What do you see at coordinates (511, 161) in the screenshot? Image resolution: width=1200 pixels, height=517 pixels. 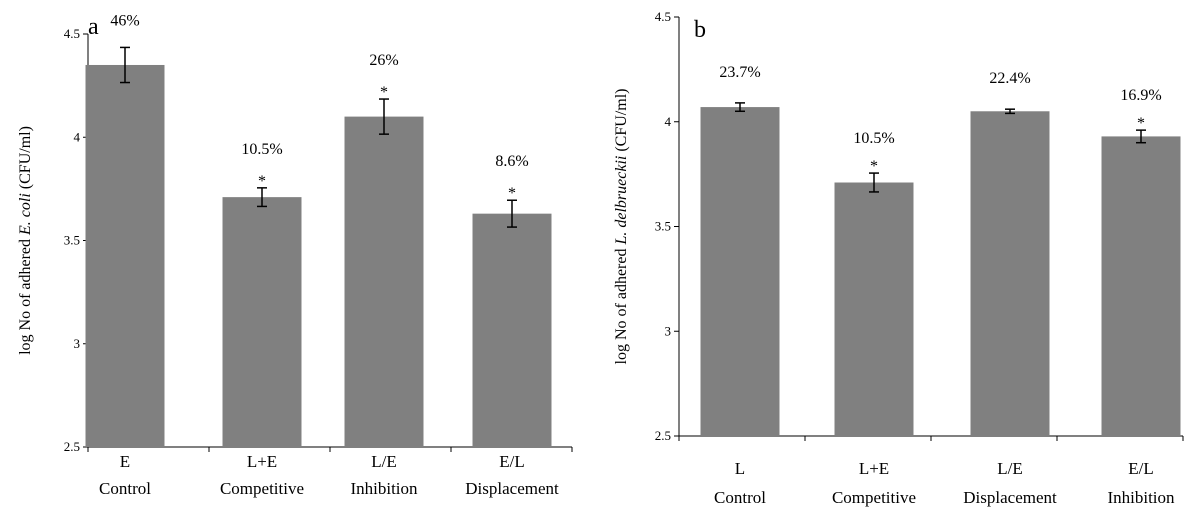 I see `percent-label: 8.6%` at bounding box center [511, 161].